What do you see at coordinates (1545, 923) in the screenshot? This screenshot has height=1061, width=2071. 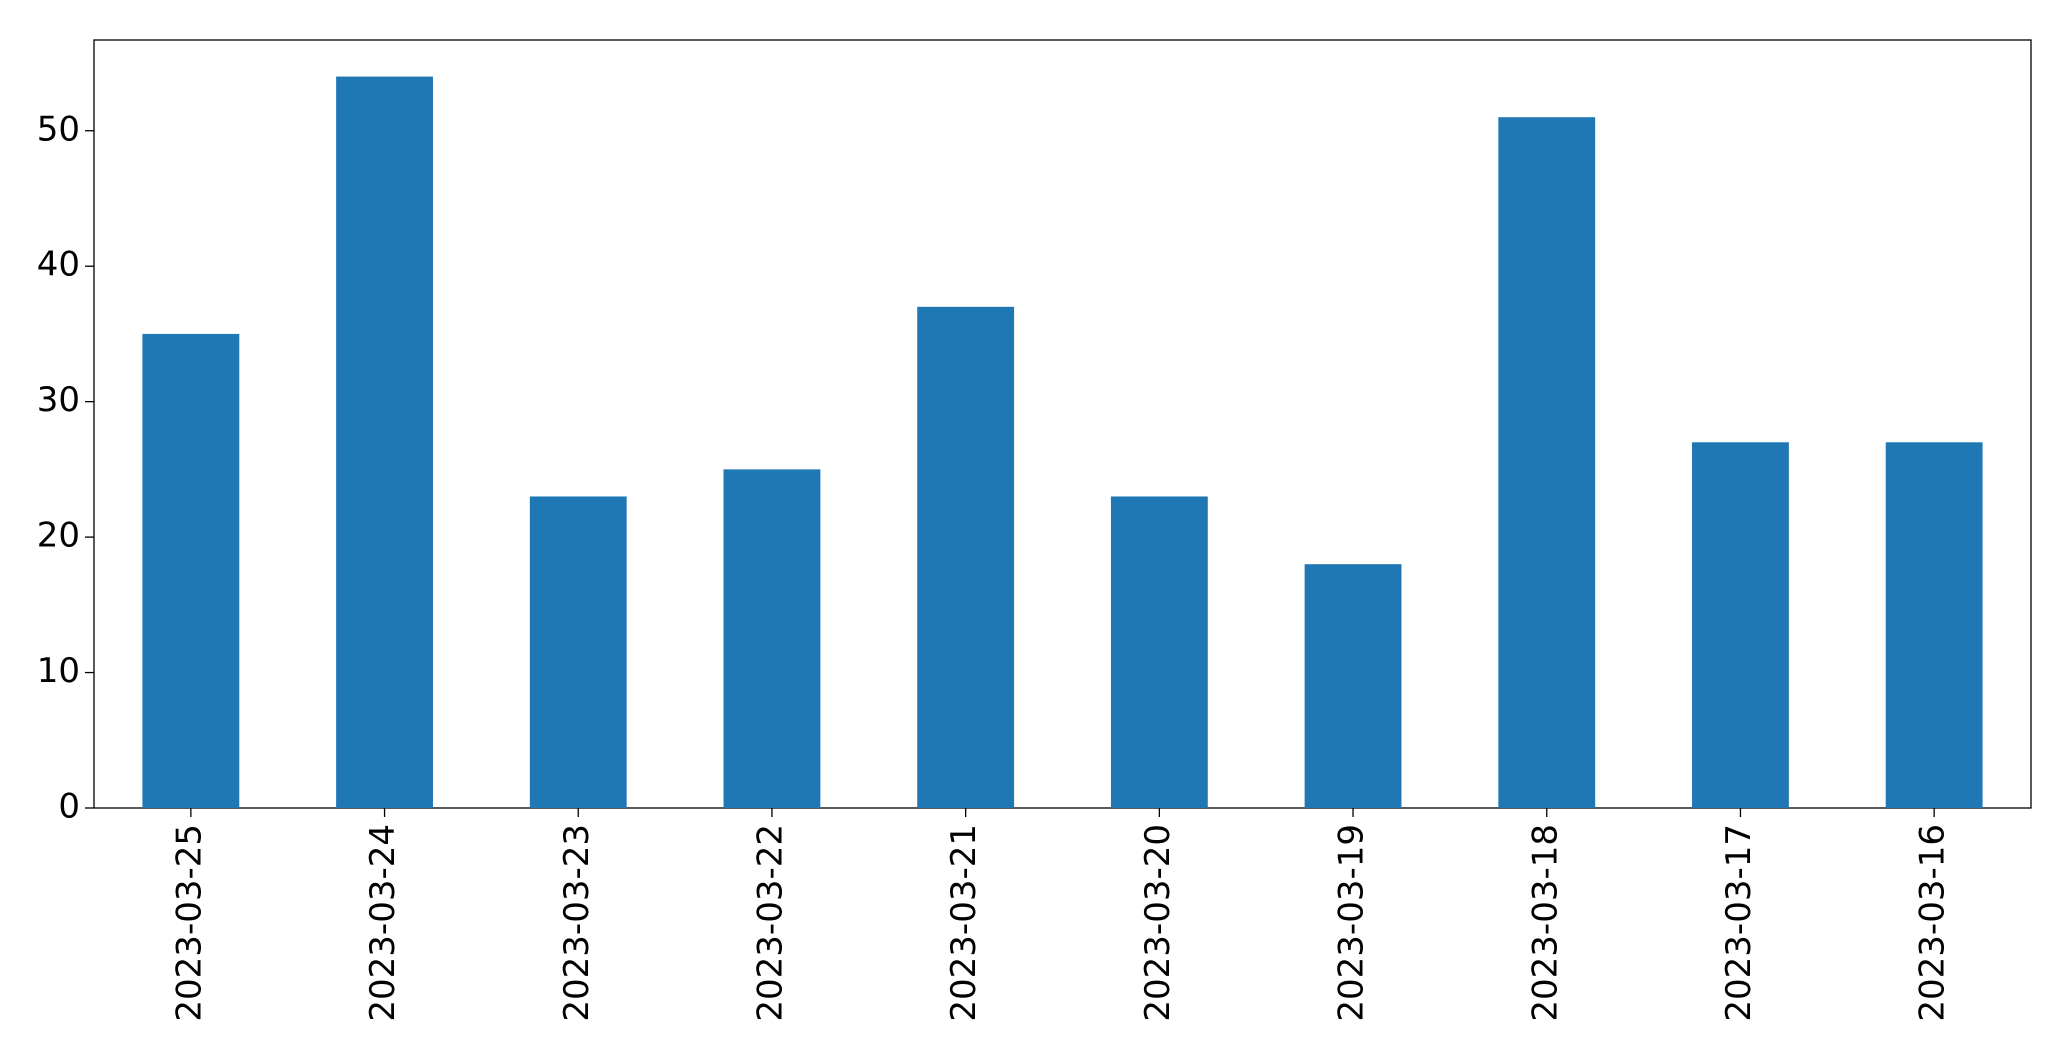 I see `x-tick-label: 2023-03-18` at bounding box center [1545, 923].